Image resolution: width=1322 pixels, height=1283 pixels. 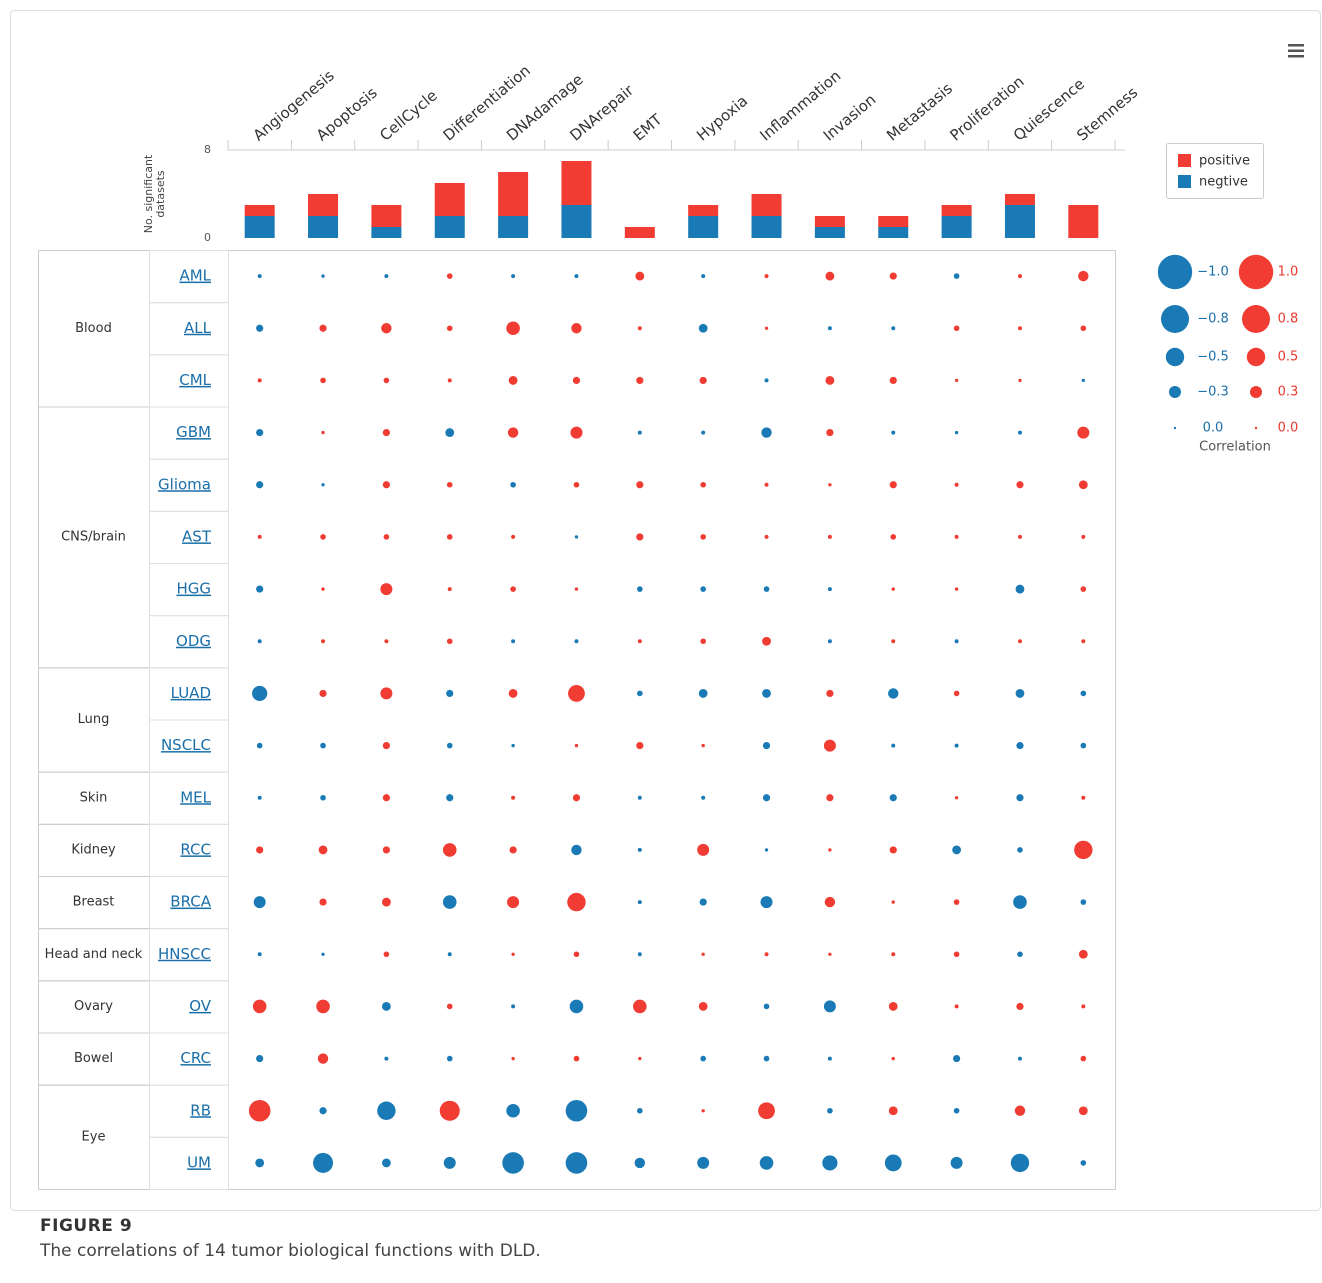 I want to click on row-label: GBM, so click(x=193, y=432).